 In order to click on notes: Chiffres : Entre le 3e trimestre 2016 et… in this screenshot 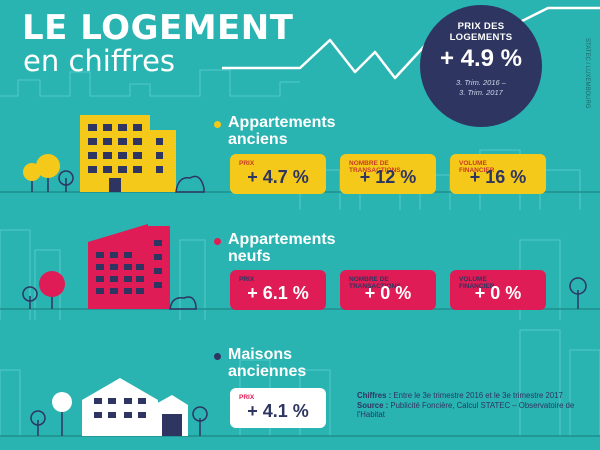, I will do `click(475, 405)`.